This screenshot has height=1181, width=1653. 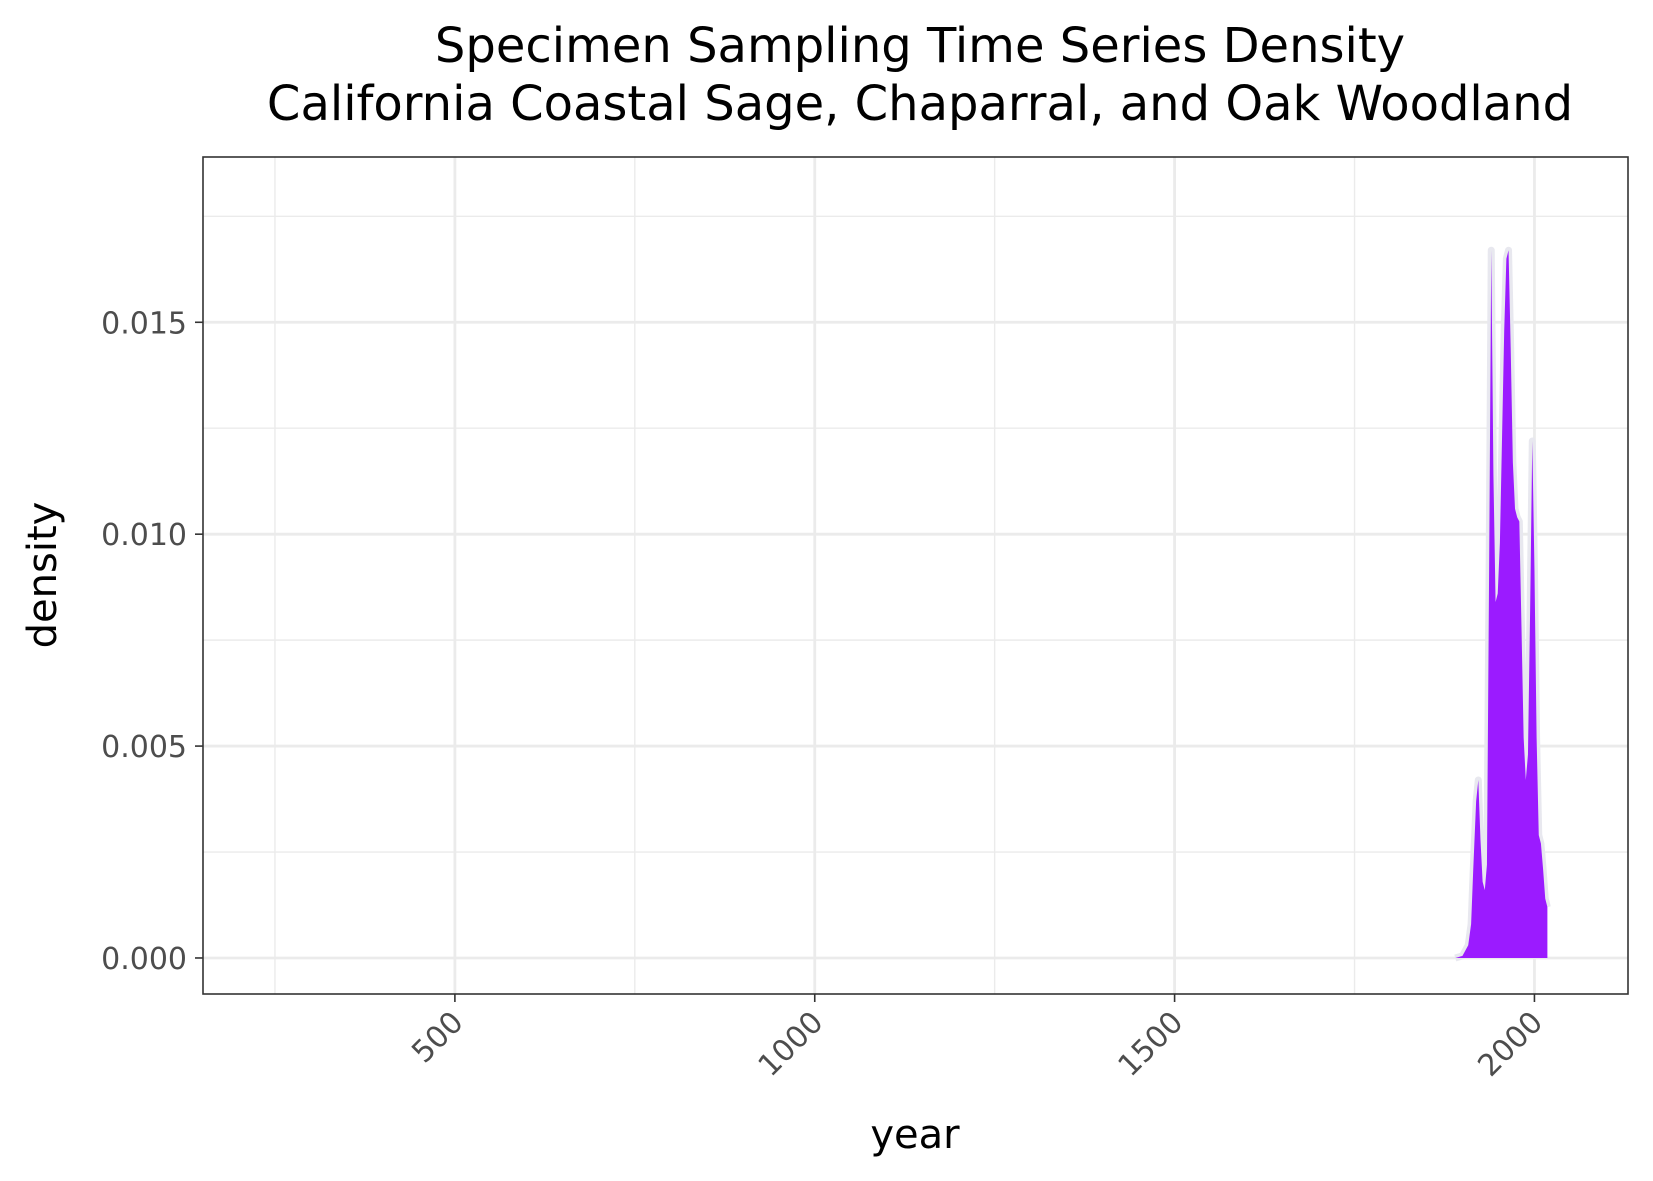 What do you see at coordinates (144, 959) in the screenshot?
I see `y-tick-label: 0.000` at bounding box center [144, 959].